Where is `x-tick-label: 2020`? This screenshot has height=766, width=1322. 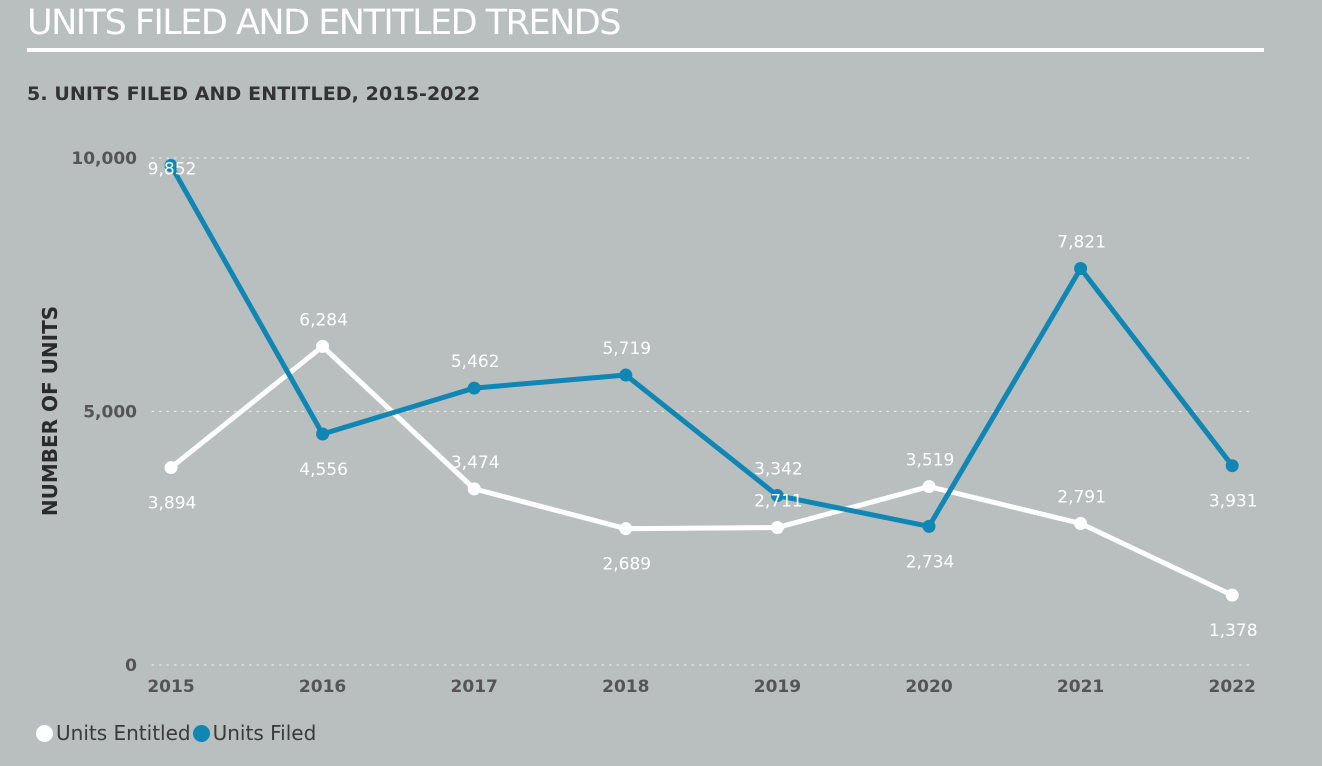
x-tick-label: 2020 is located at coordinates (928, 687).